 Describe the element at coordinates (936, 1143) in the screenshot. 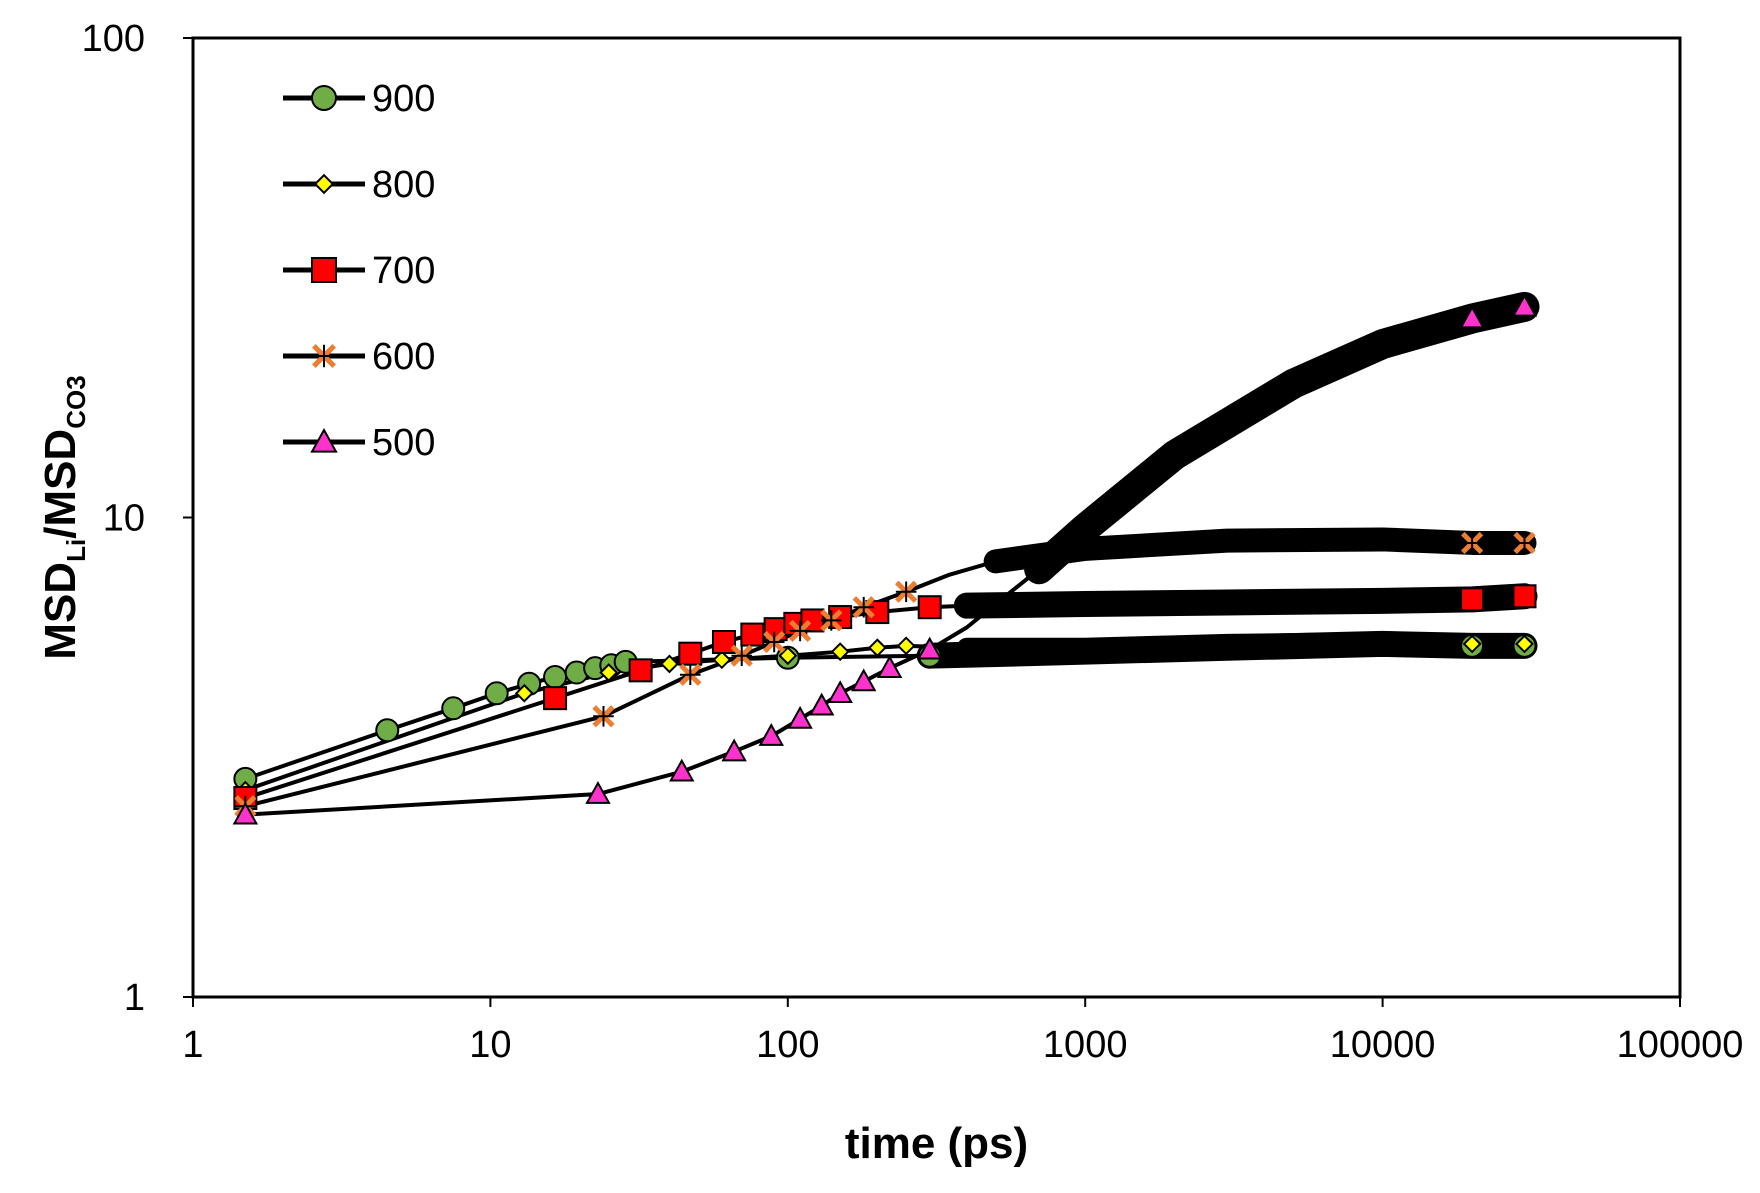

I see `x-axis-title: time (ps)` at that location.